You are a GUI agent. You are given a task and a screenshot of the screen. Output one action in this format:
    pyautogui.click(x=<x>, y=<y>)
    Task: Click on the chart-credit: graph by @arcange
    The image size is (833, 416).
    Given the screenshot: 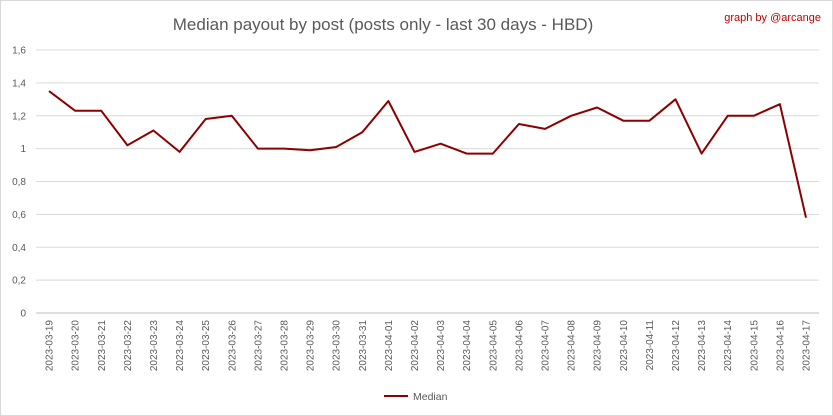 What is the action you would take?
    pyautogui.click(x=772, y=18)
    